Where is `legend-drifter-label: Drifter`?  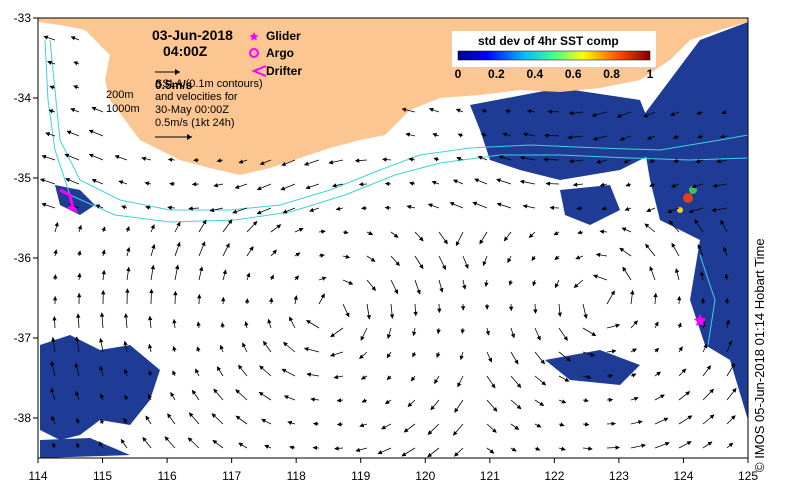
legend-drifter-label: Drifter is located at coordinates (284, 71).